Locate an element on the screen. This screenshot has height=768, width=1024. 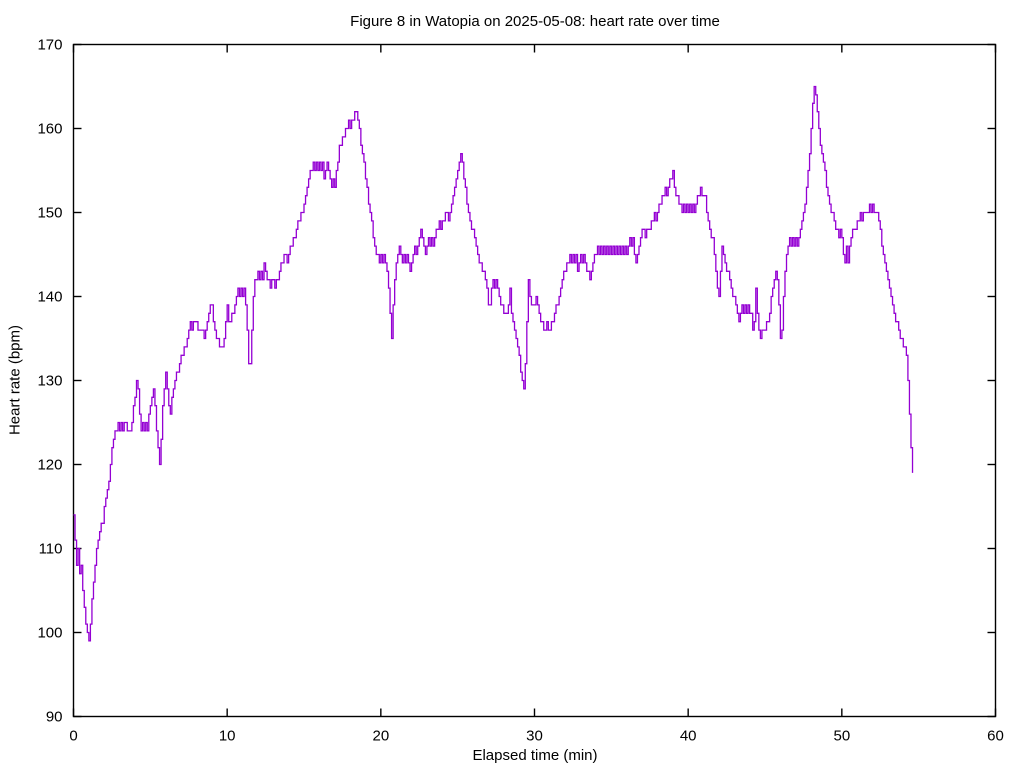
y-tick-label: 160 is located at coordinates (49, 129).